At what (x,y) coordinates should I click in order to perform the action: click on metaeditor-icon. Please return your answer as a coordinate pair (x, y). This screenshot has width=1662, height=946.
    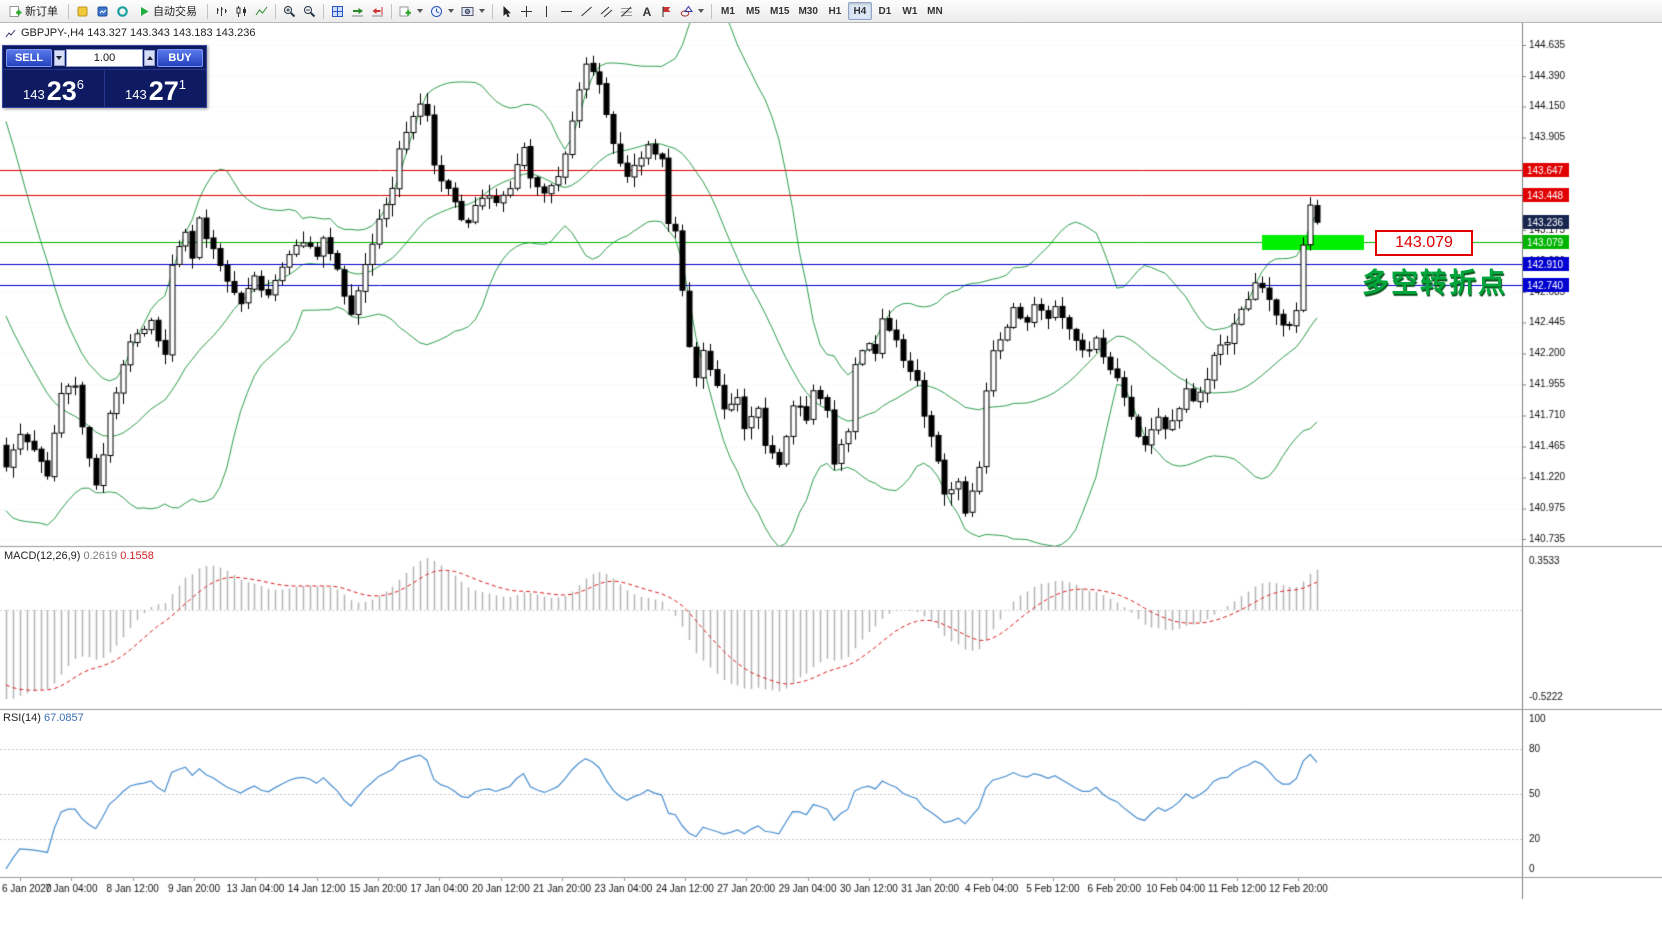
    Looking at the image, I should click on (82, 11).